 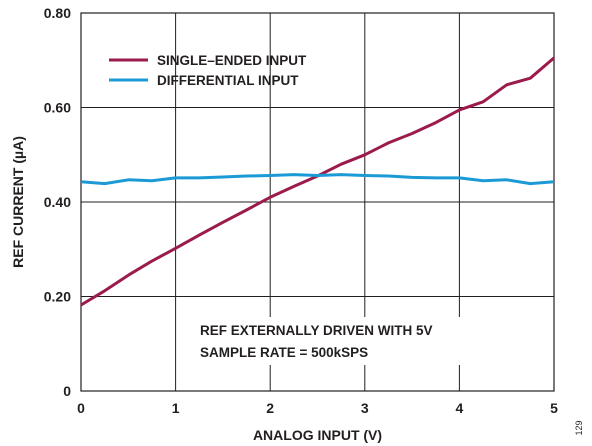 I want to click on y-tick-label: 0.40, so click(x=57, y=202).